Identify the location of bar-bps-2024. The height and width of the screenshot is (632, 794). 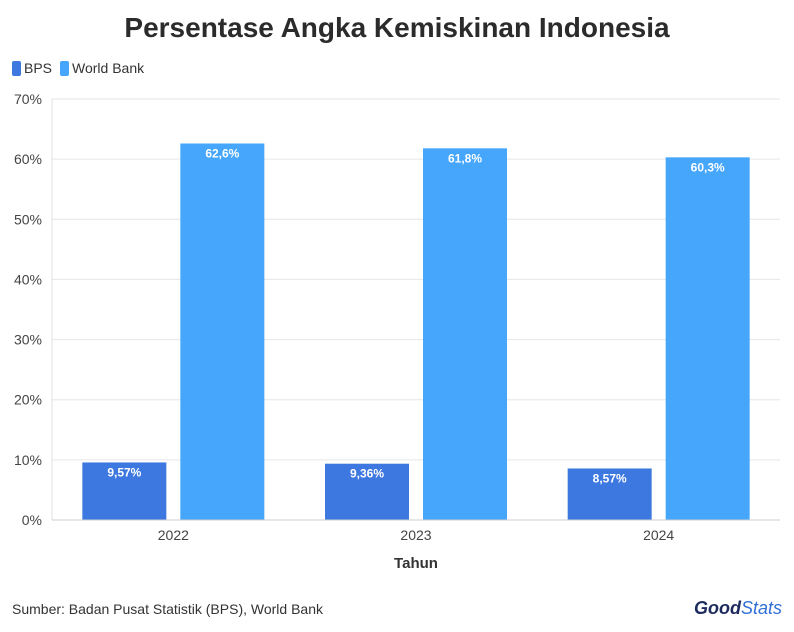
(609, 494).